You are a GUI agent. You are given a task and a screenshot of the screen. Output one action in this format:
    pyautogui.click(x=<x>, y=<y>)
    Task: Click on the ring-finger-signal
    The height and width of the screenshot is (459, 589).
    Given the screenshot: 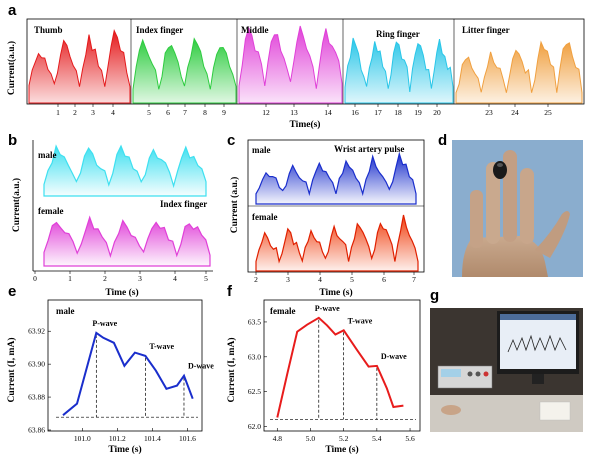 What is the action you would take?
    pyautogui.click(x=399, y=70)
    